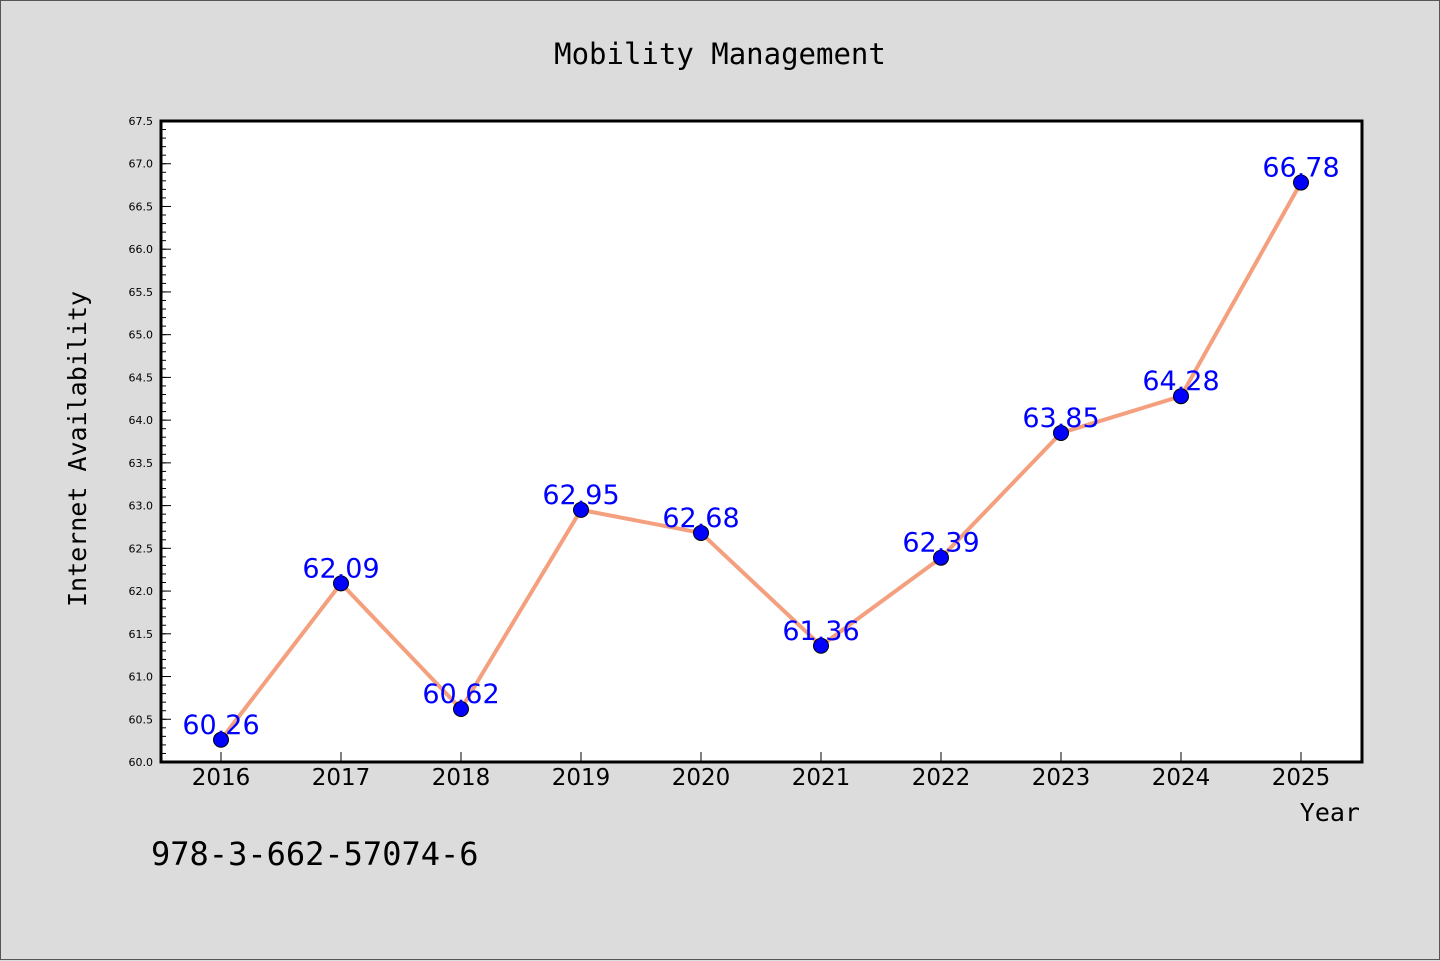  I want to click on isbn-text: 978-3-662-57074-6, so click(315, 854).